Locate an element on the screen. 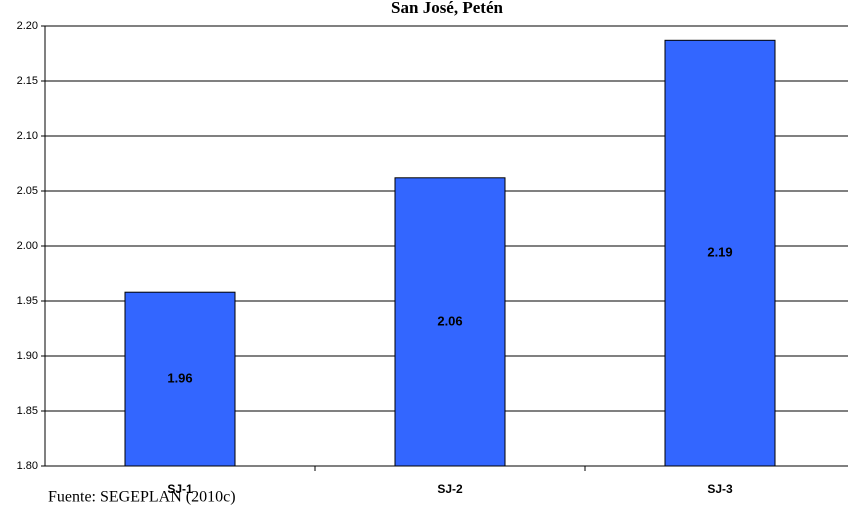 This screenshot has width=848, height=508. y-tick-label: 1.95 is located at coordinates (27, 301).